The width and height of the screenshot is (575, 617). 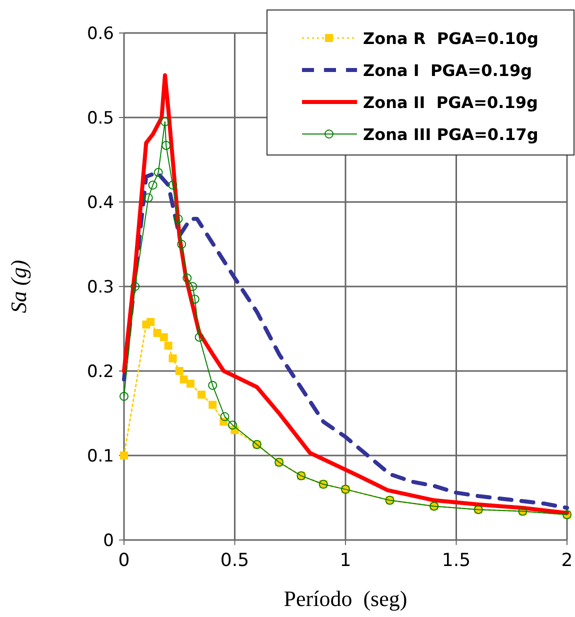 I want to click on legend-label: Zona III PGA=0.17g, so click(x=450, y=134).